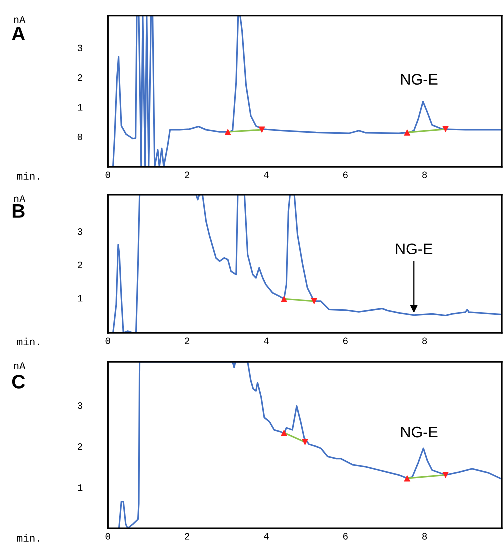 This screenshot has width=503, height=546. What do you see at coordinates (80, 137) in the screenshot?
I see `y-tick-label: 0` at bounding box center [80, 137].